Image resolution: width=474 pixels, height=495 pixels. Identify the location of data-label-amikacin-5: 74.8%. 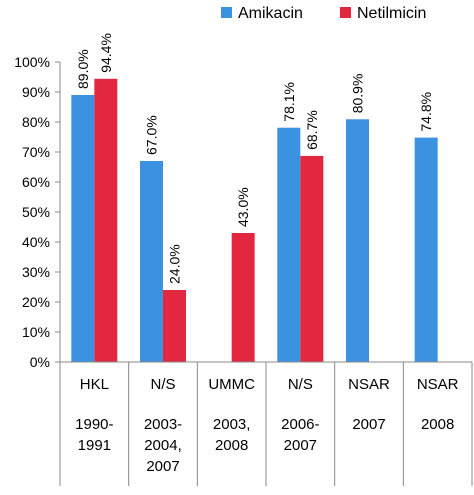
(426, 112).